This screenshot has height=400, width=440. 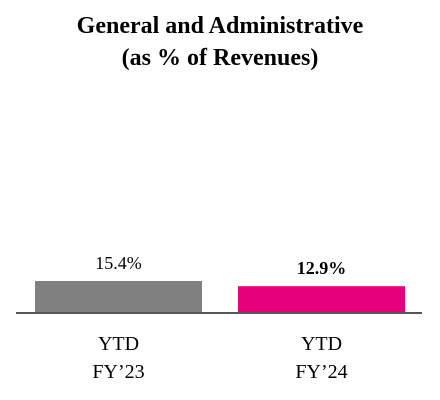 What do you see at coordinates (220, 58) in the screenshot?
I see `chart-subtitle: (as % of Revenues)` at bounding box center [220, 58].